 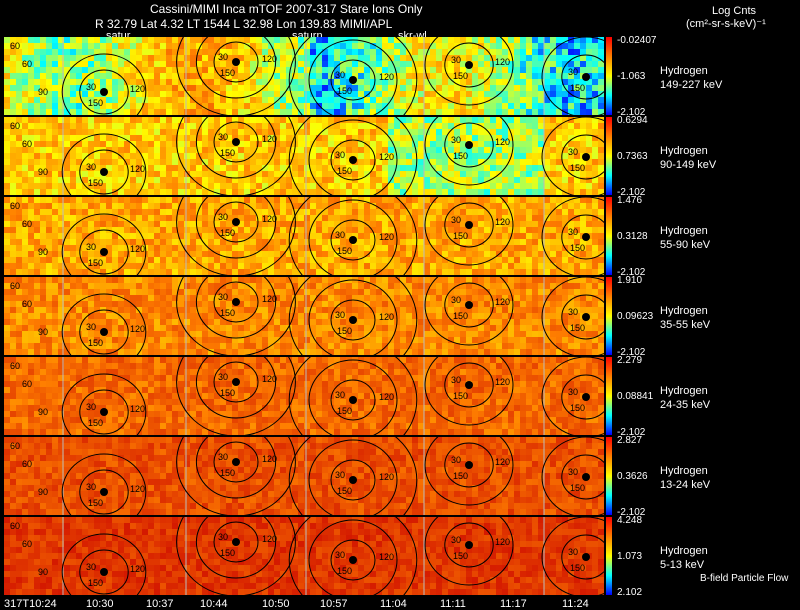 I want to click on contour-label: 150, so click(x=95, y=183).